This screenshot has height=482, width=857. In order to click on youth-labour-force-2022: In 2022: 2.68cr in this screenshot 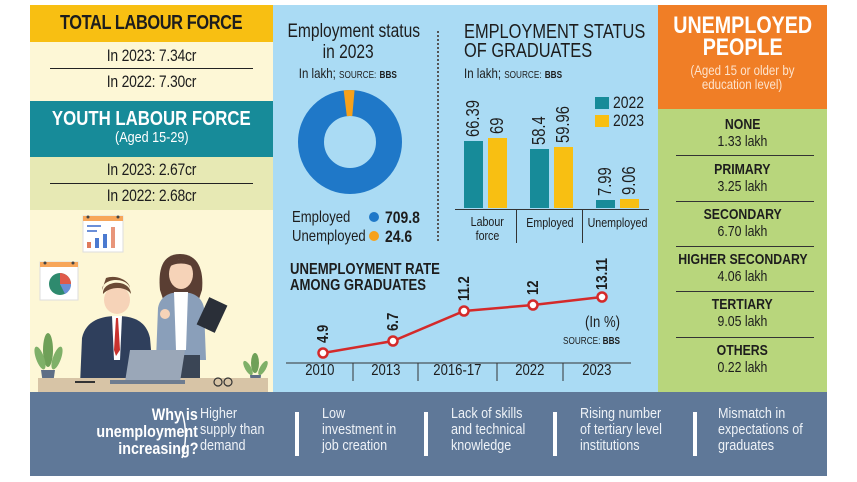, I will do `click(151, 195)`.